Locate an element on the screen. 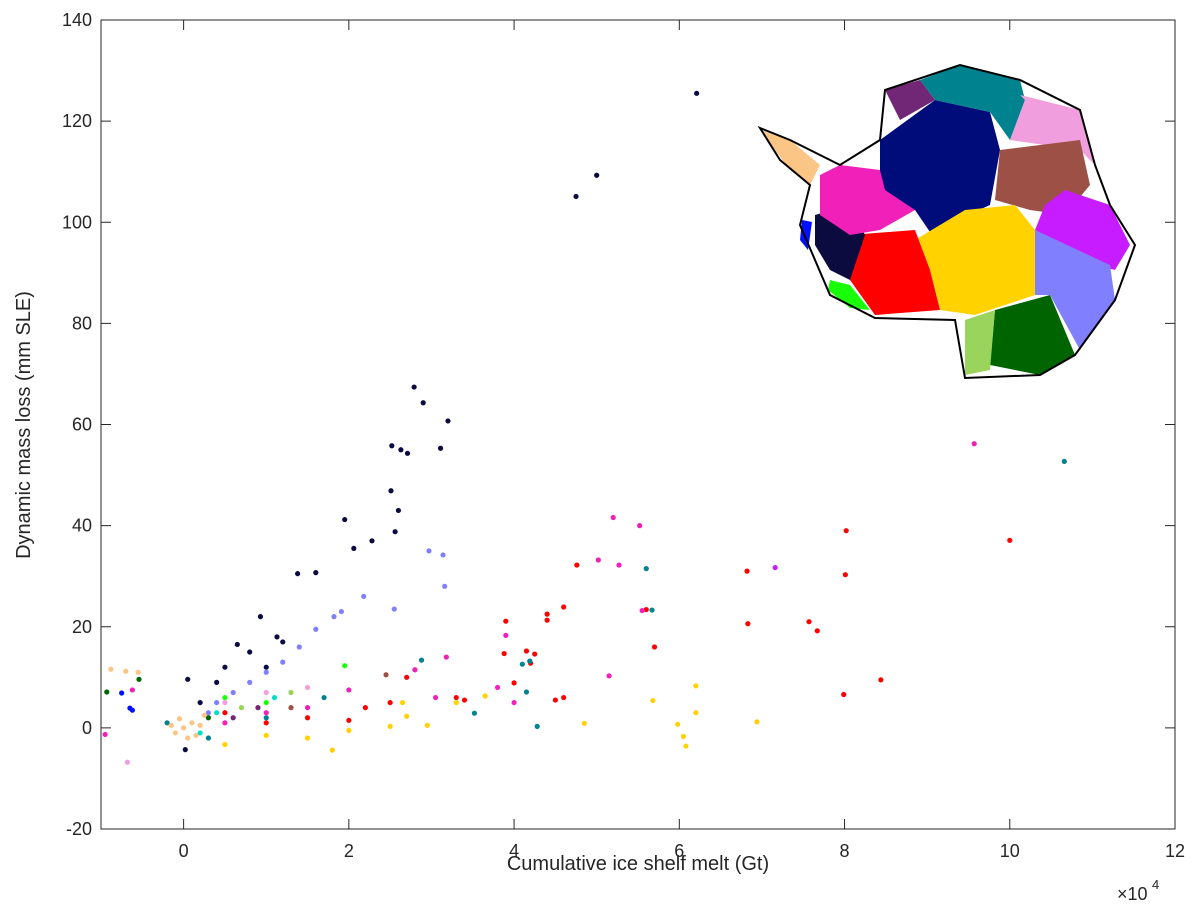 This screenshot has width=1200, height=915. y-tick-label: 20 is located at coordinates (82, 627).